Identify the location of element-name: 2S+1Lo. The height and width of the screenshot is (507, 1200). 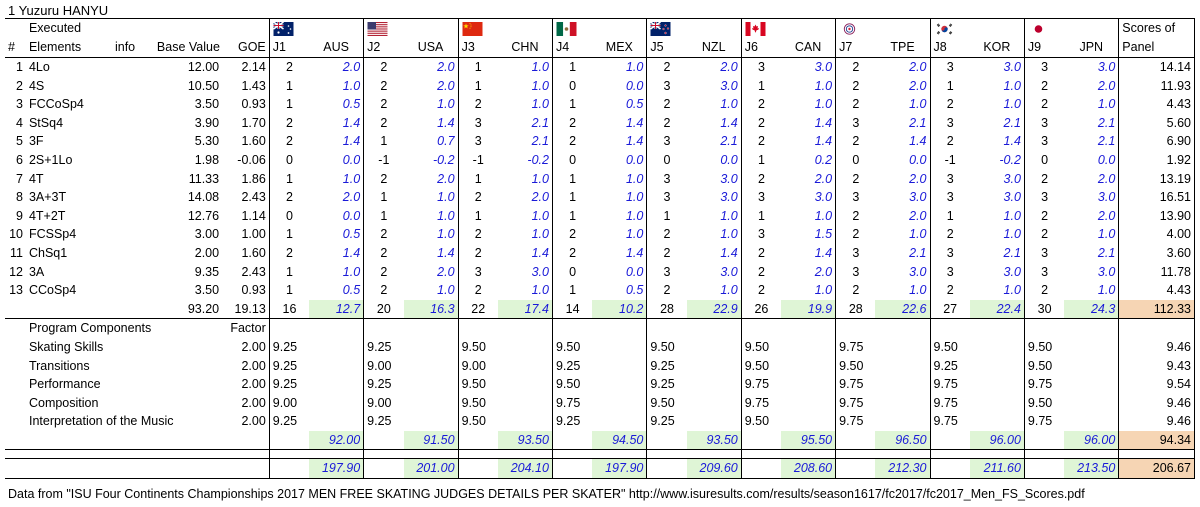
(50, 159).